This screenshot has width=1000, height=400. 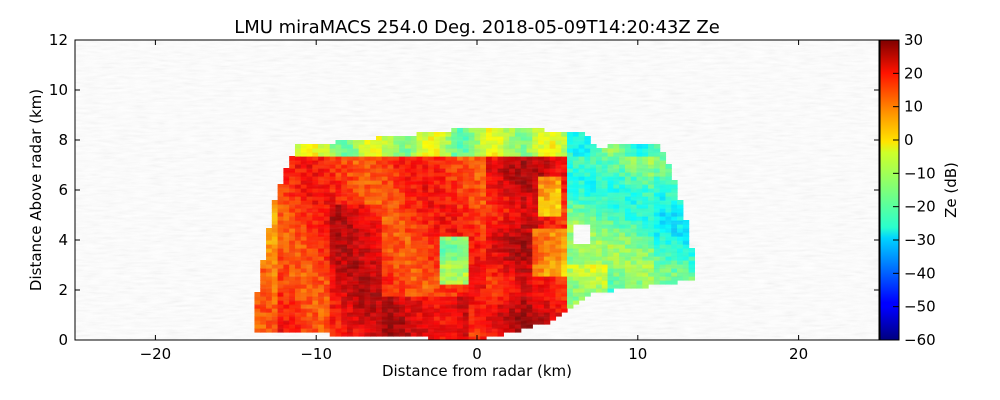 What do you see at coordinates (637, 354) in the screenshot?
I see `x-tick-label: 10` at bounding box center [637, 354].